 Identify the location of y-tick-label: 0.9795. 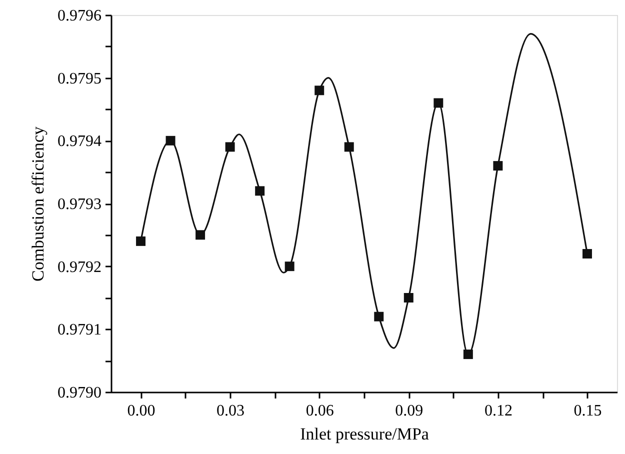
(80, 79).